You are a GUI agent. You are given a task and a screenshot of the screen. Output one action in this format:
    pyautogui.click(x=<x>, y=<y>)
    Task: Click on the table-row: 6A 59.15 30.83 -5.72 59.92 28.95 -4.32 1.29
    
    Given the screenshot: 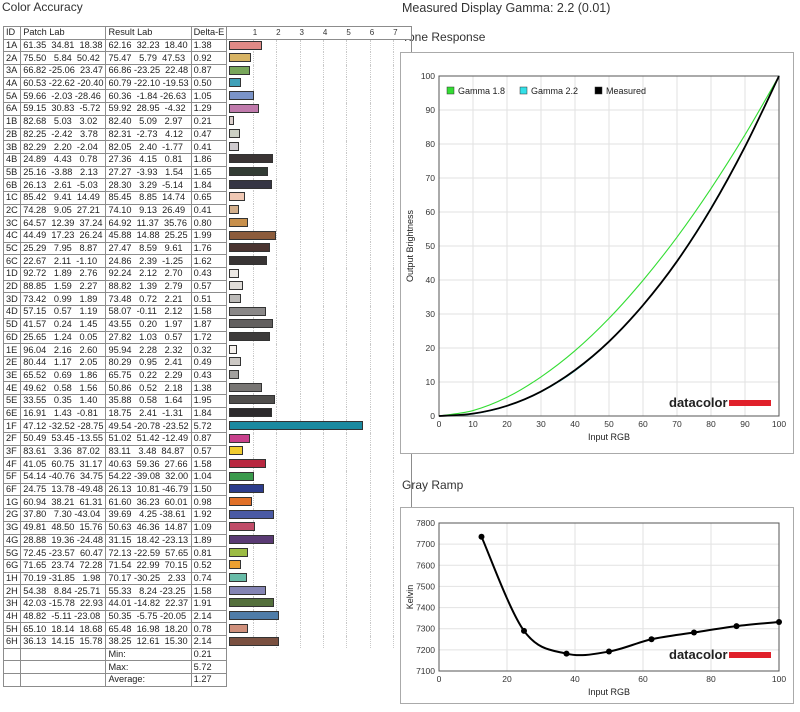 What is the action you would take?
    pyautogui.click(x=207, y=109)
    